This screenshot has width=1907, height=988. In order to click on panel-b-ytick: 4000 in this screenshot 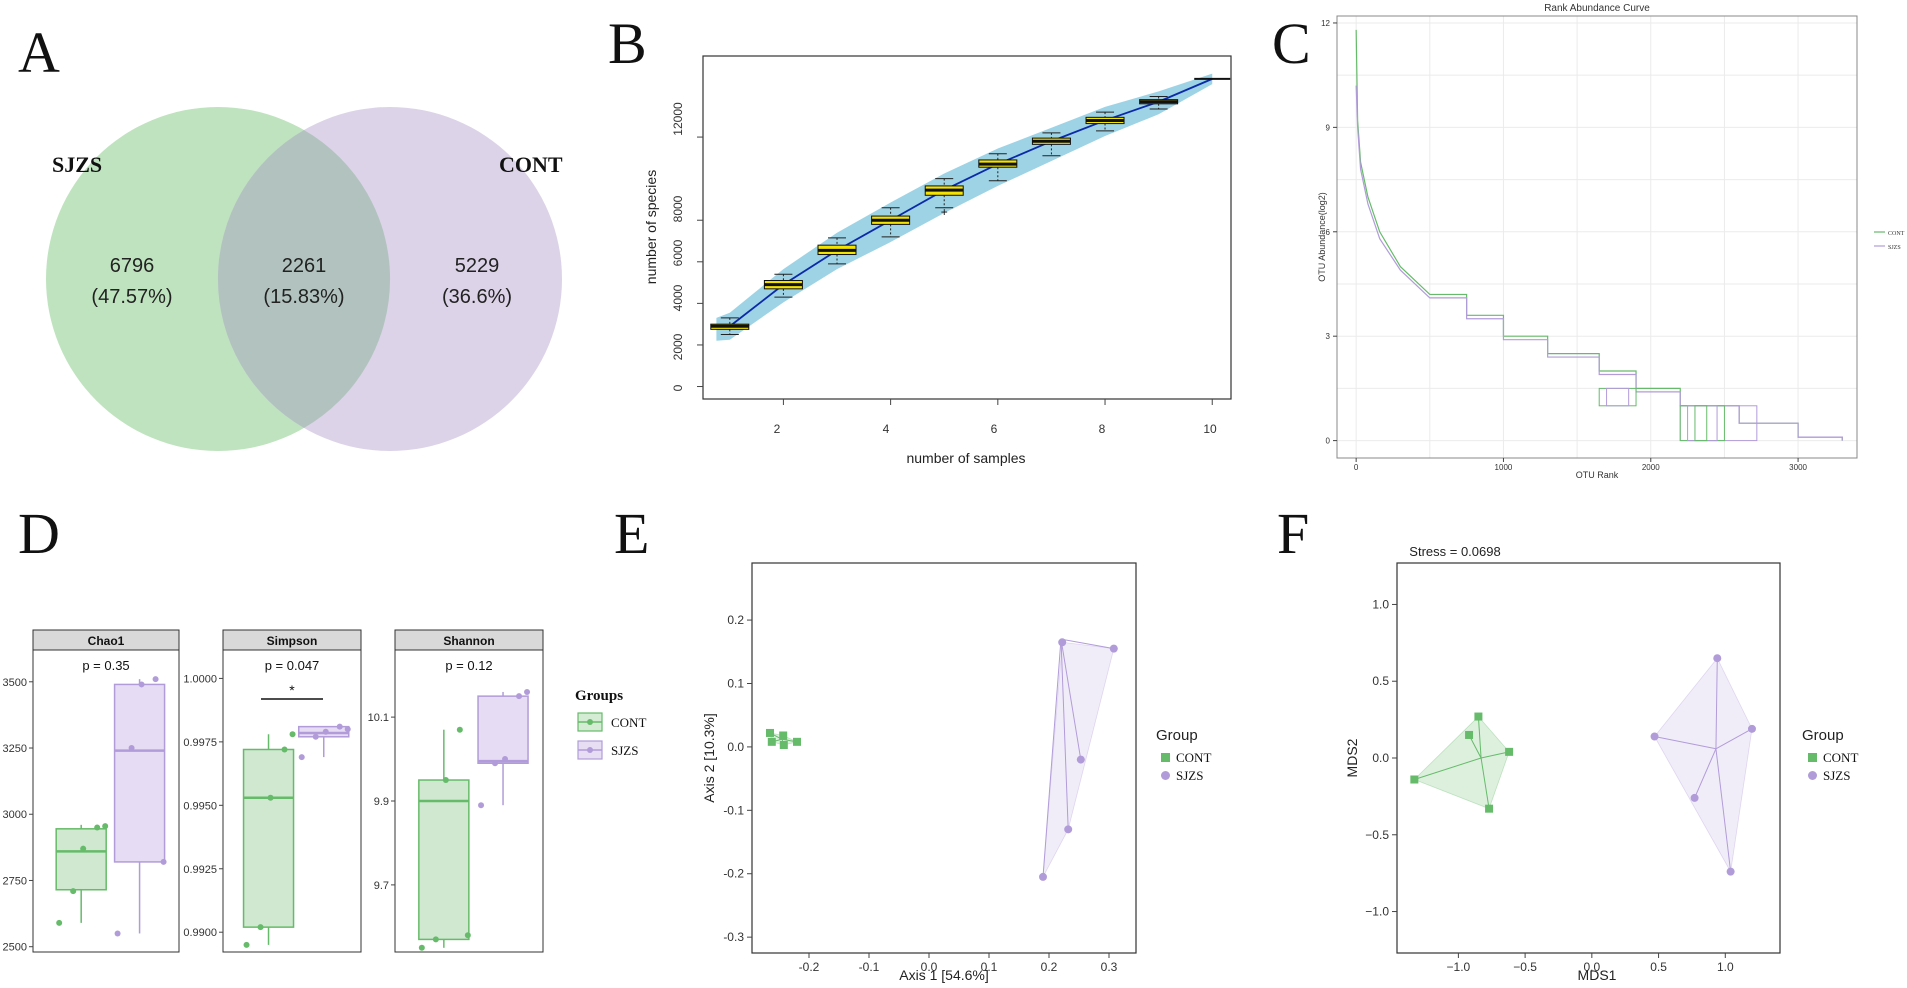, I will do `click(678, 297)`.